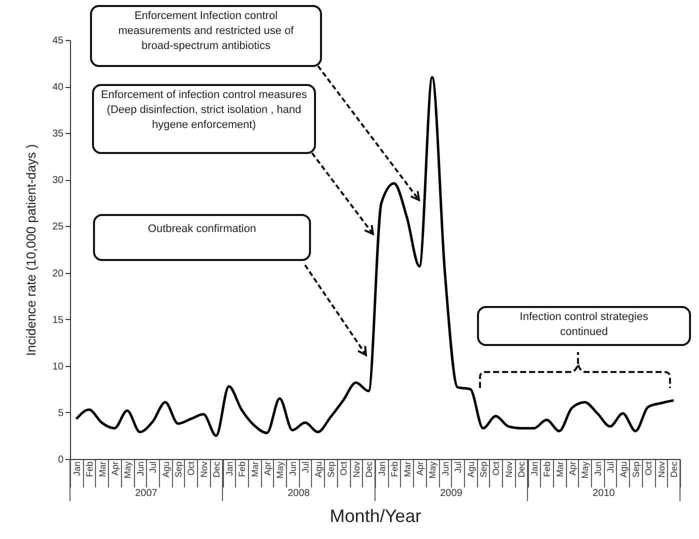 This screenshot has height=539, width=699. What do you see at coordinates (58, 366) in the screenshot?
I see `y-tick-label: 10` at bounding box center [58, 366].